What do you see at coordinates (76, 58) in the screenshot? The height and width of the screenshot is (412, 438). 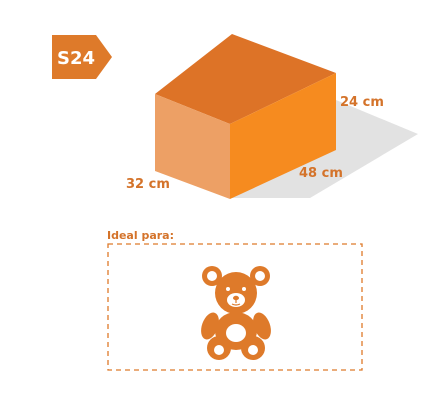 I see `size-badge-label: S24` at bounding box center [76, 58].